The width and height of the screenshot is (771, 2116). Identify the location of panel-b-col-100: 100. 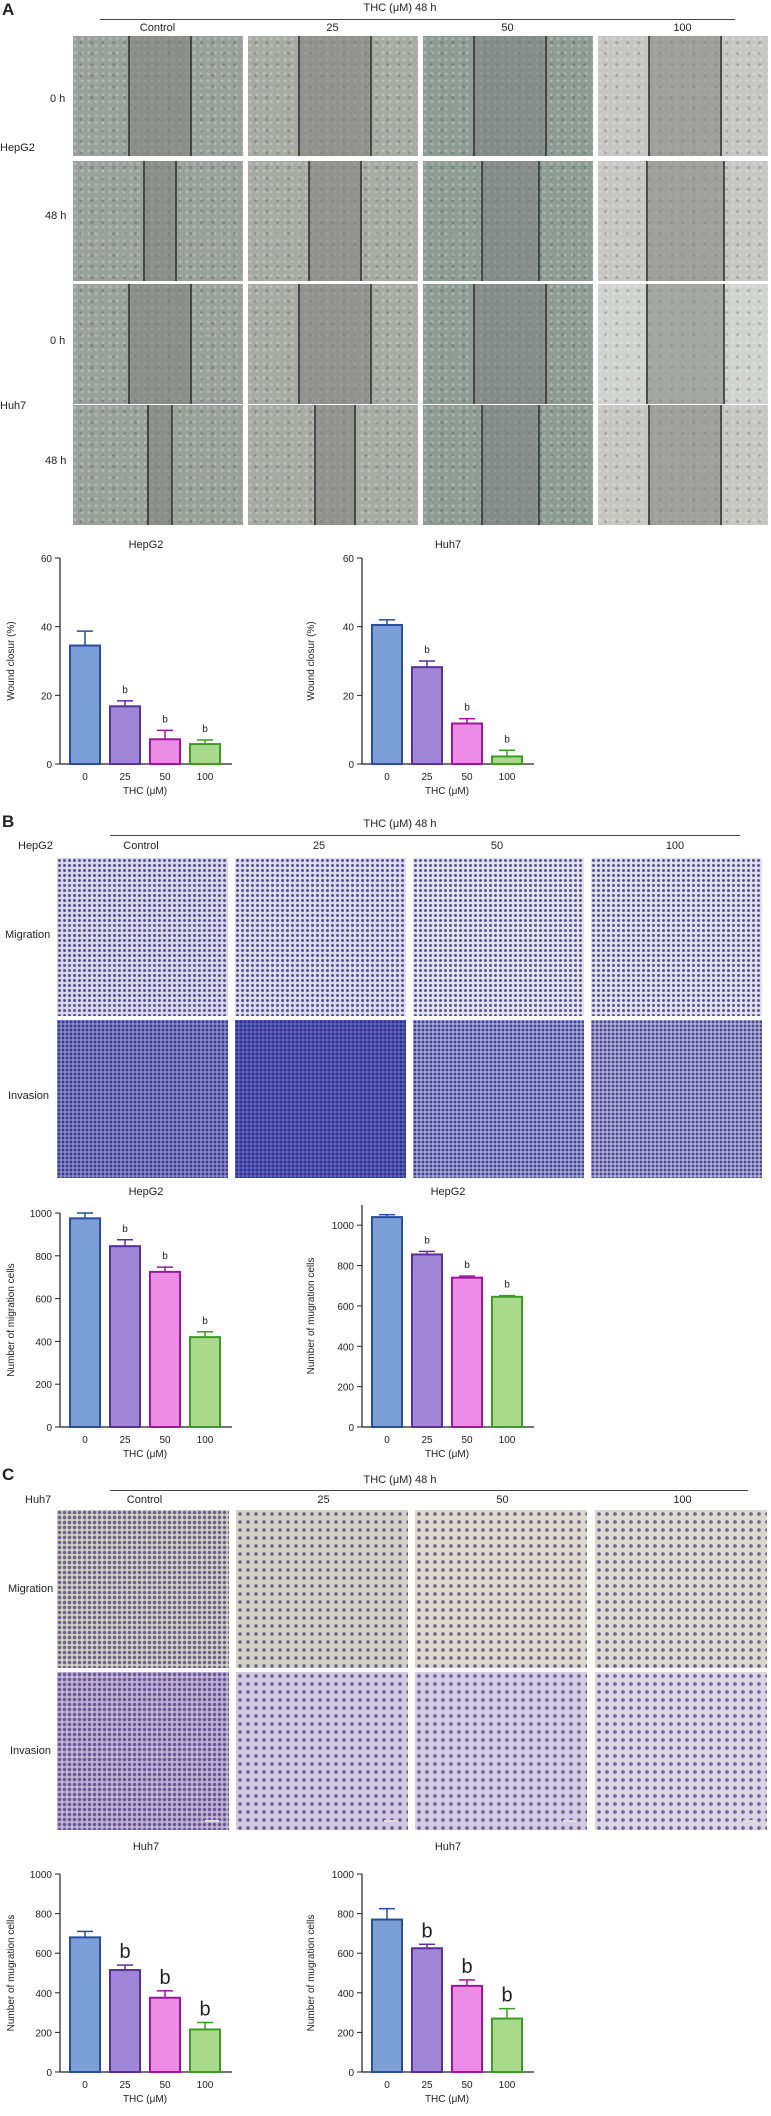
(675, 846).